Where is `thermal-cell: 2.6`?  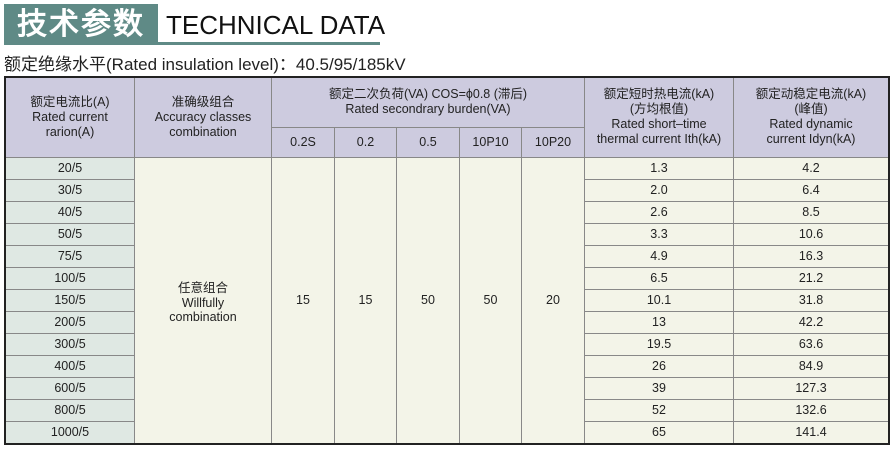
thermal-cell: 2.6 is located at coordinates (659, 212).